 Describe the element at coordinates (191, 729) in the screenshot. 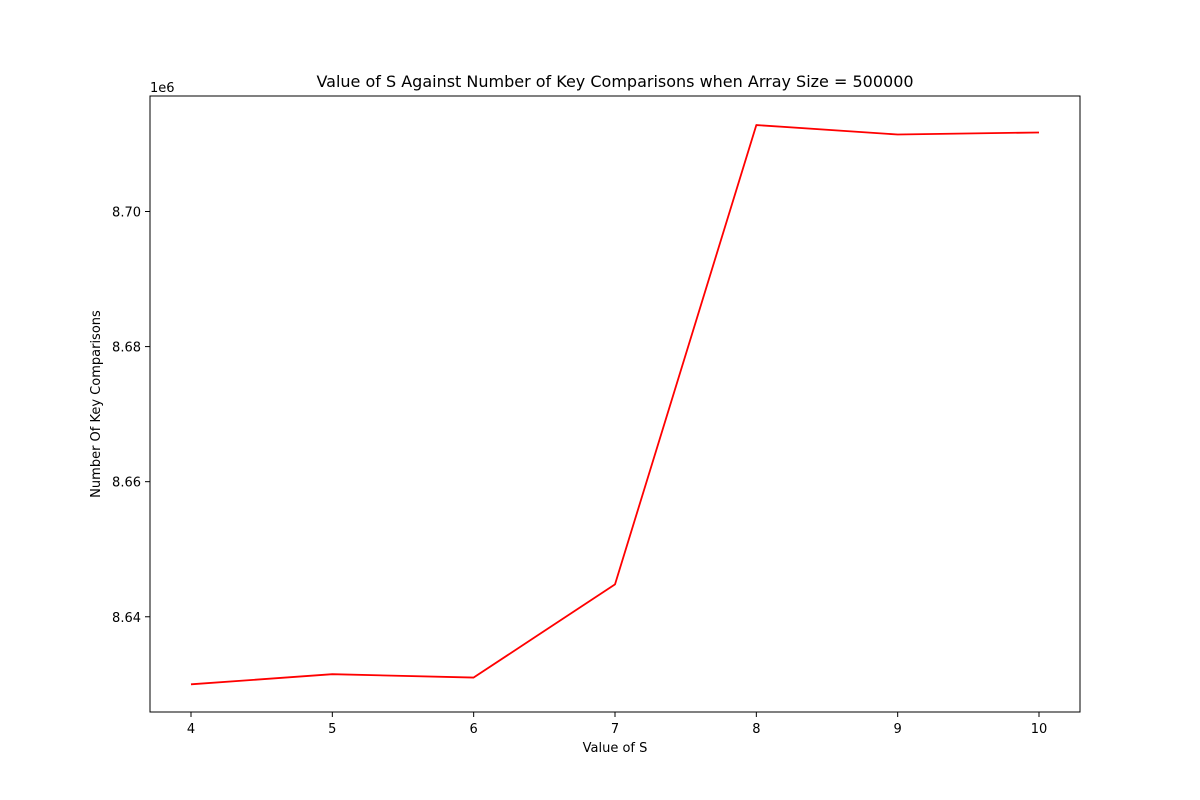

I see `x-tick-label: 4` at that location.